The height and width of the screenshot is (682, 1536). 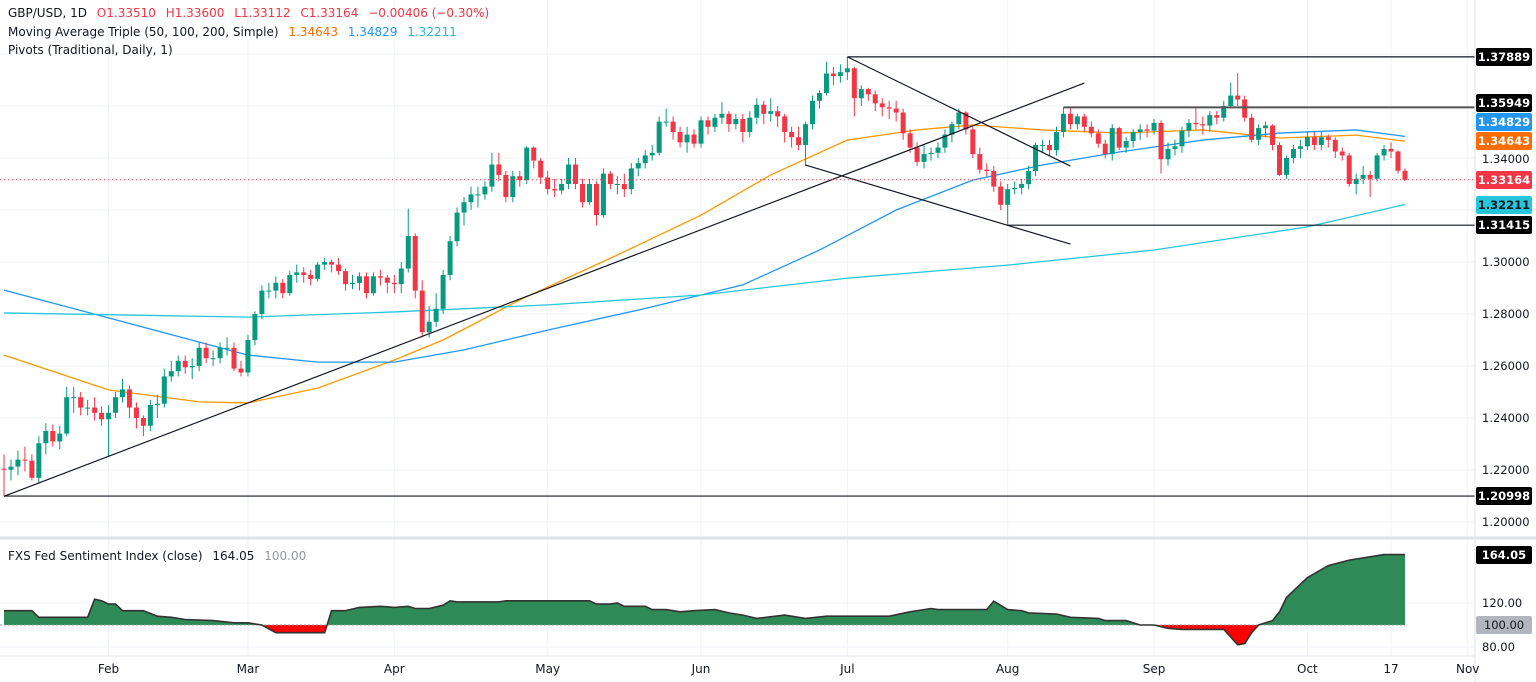 What do you see at coordinates (1504, 141) in the screenshot?
I see `price-badge: 1.34643` at bounding box center [1504, 141].